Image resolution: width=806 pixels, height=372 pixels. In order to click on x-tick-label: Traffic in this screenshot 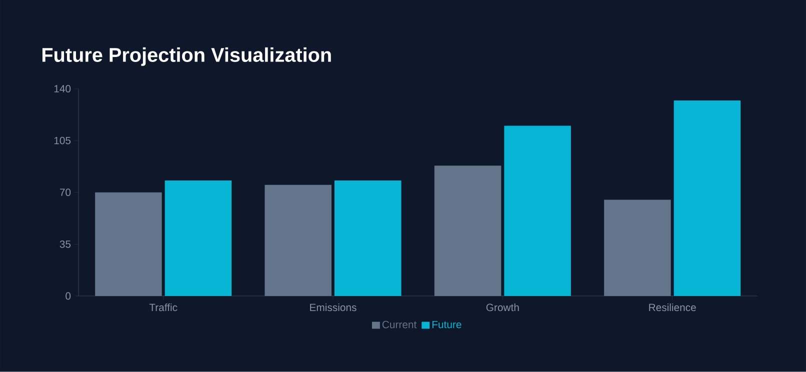, I will do `click(163, 308)`.